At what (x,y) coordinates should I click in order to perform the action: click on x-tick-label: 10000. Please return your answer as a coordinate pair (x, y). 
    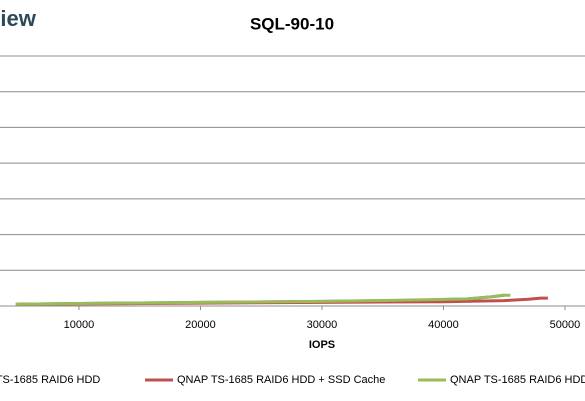
    Looking at the image, I should click on (79, 325).